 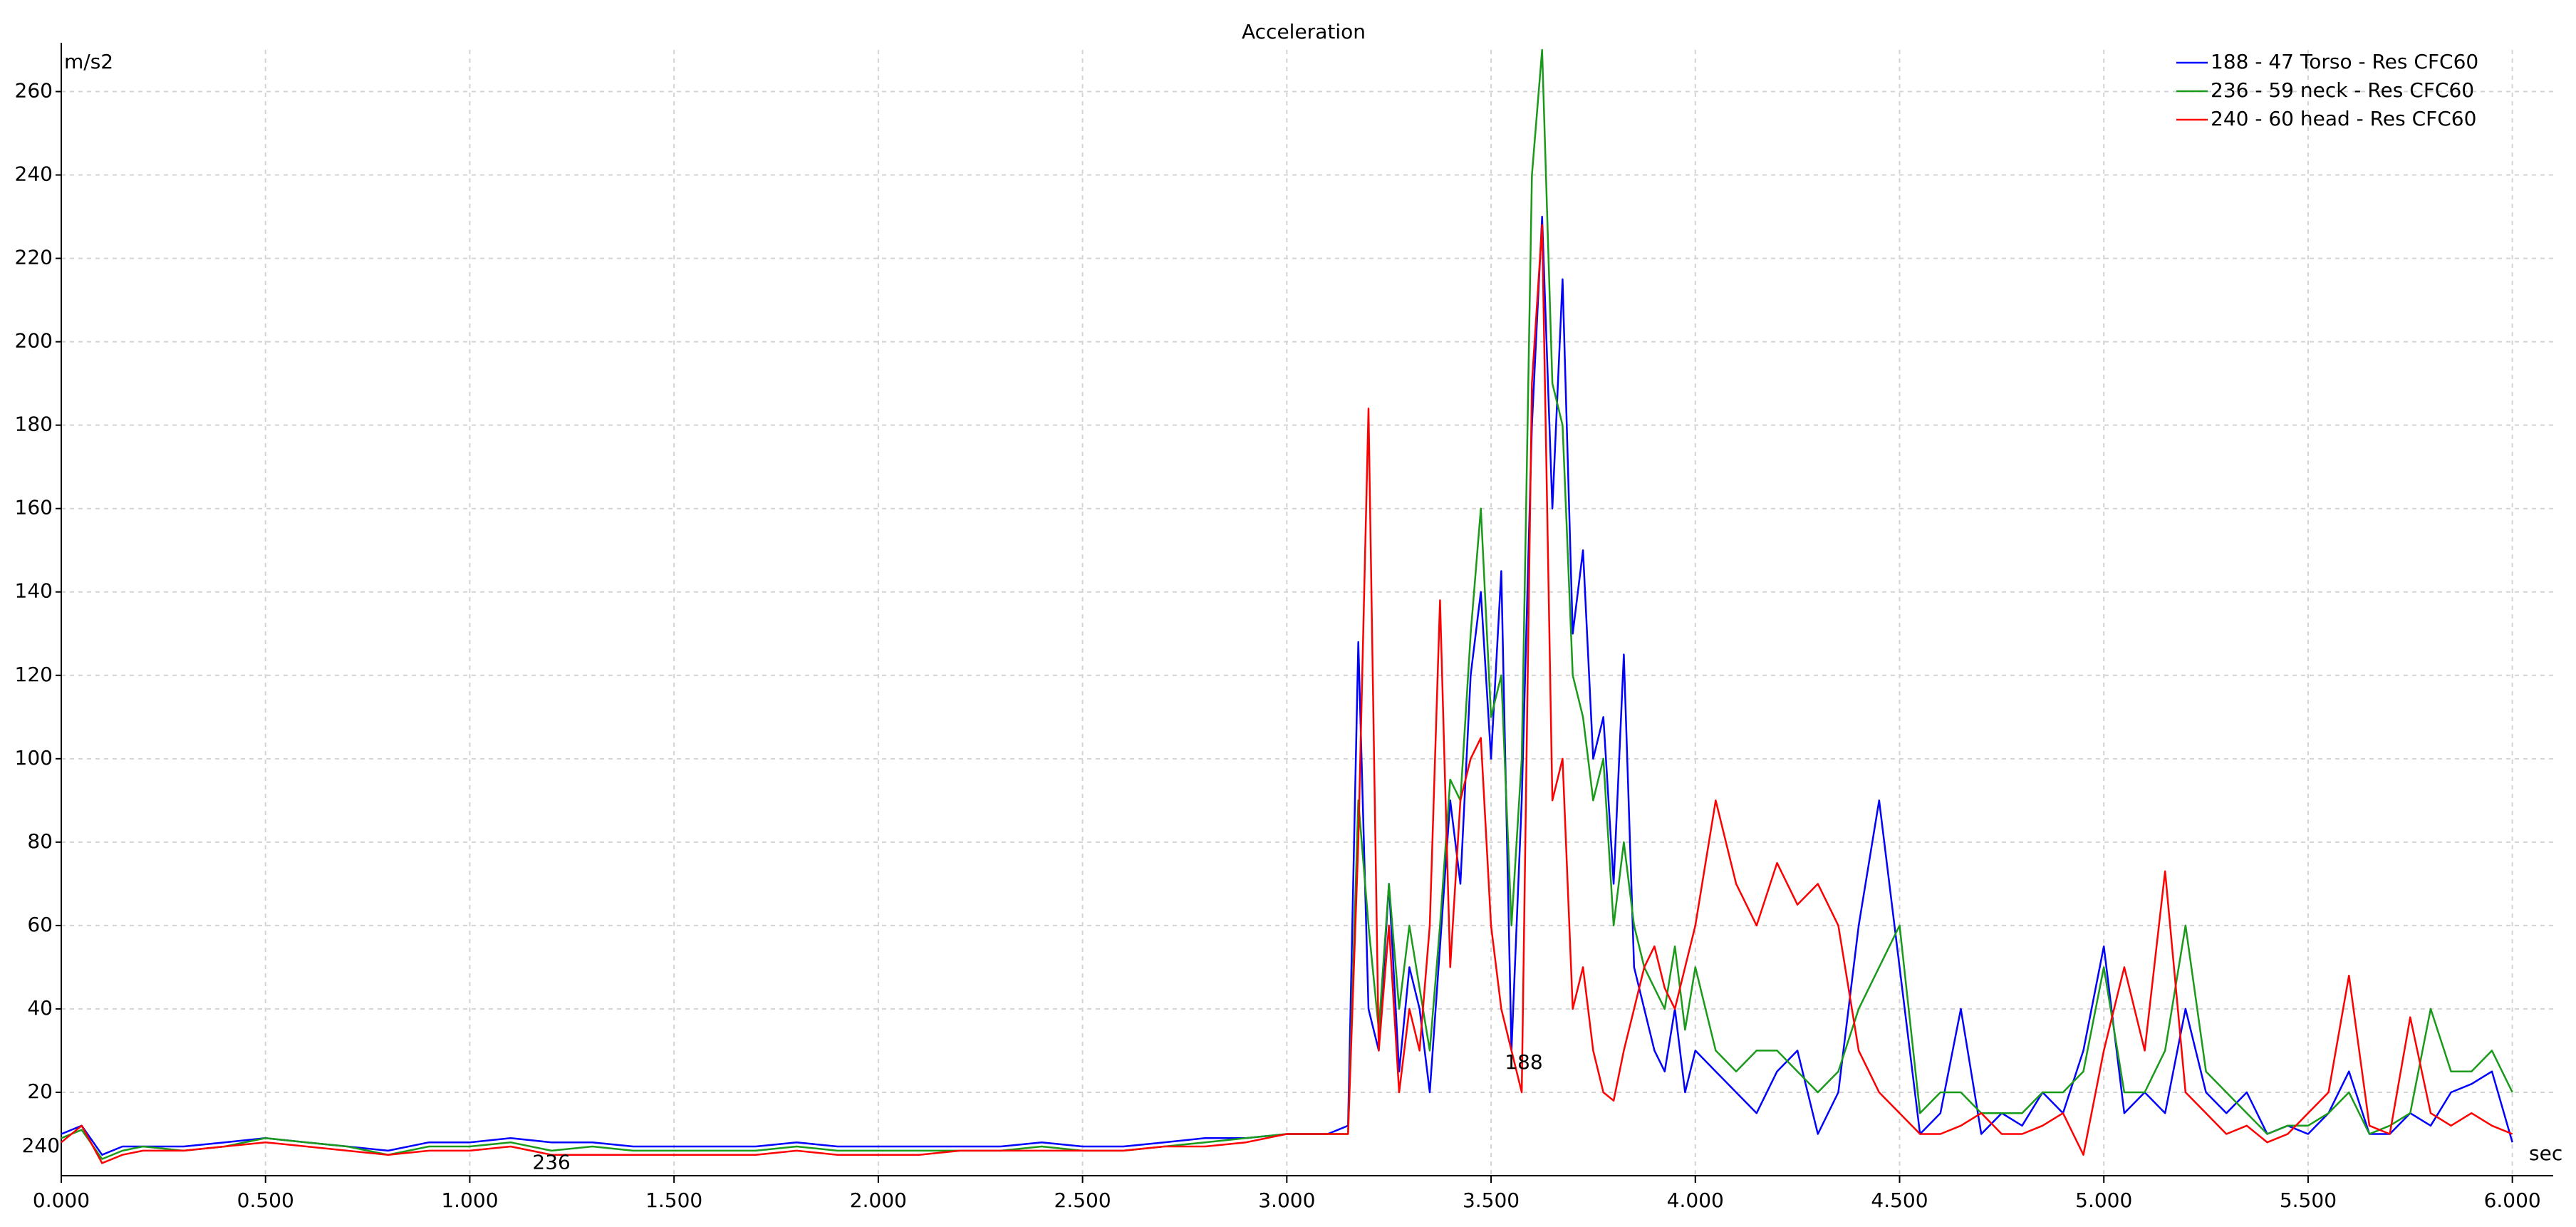 What do you see at coordinates (1523, 1062) in the screenshot?
I see `annotation: 188` at bounding box center [1523, 1062].